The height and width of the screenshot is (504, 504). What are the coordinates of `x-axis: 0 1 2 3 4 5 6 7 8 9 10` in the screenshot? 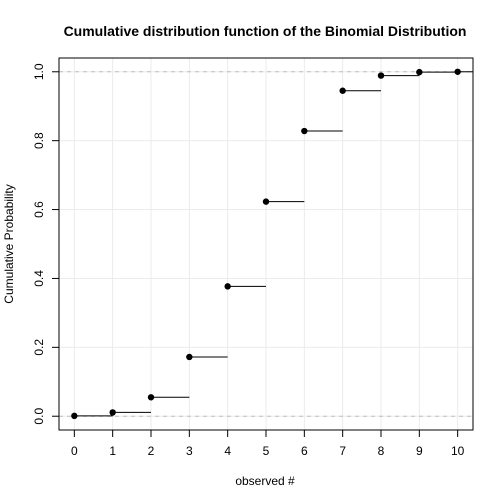 It's located at (268, 444).